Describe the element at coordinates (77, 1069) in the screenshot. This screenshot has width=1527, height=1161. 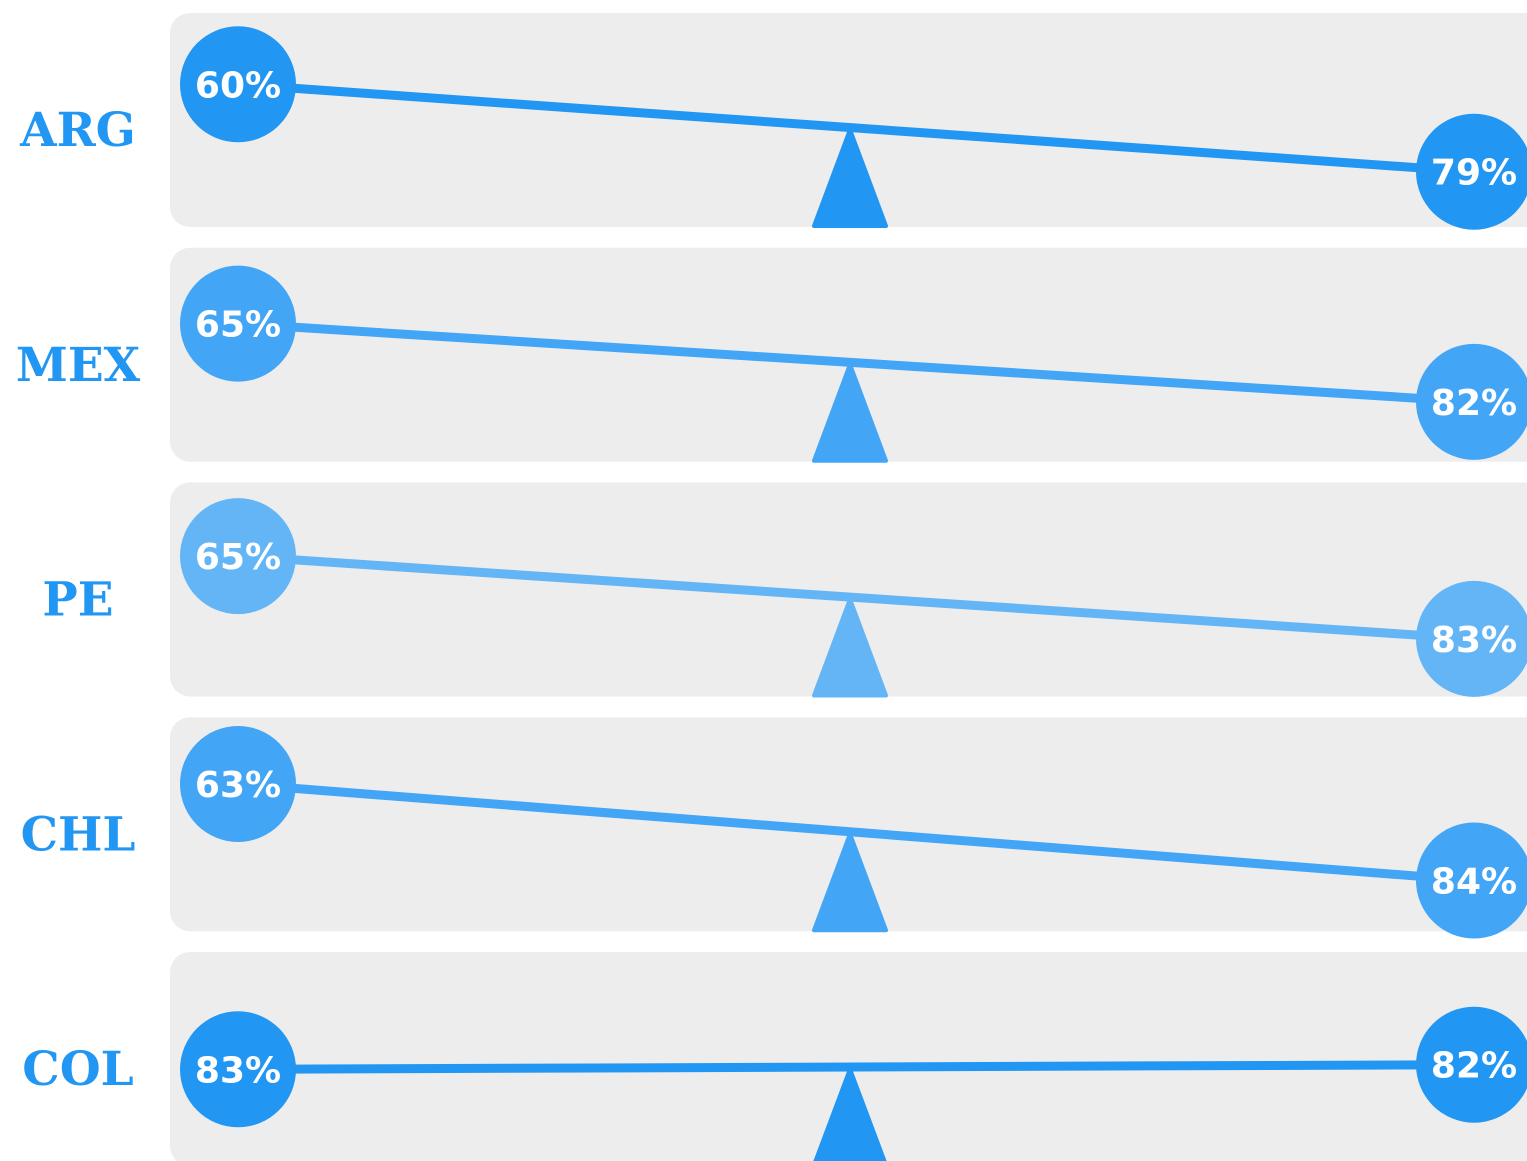
I see `row-label: COL` at that location.